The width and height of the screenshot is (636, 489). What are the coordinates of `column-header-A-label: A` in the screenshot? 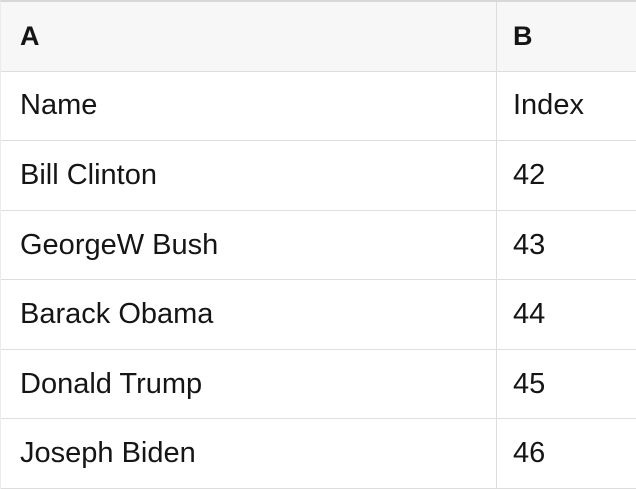 It's located at (30, 35).